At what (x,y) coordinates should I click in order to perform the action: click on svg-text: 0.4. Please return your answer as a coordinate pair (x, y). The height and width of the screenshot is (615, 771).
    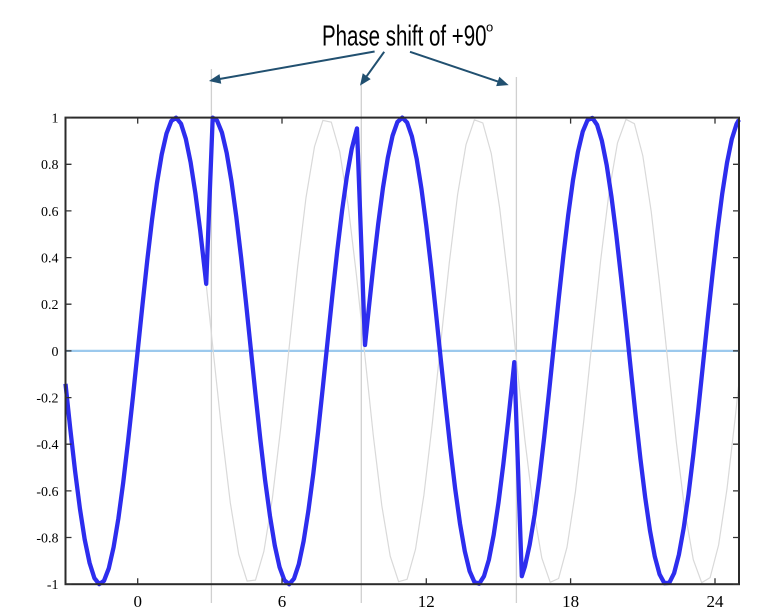
    Looking at the image, I should click on (50, 259).